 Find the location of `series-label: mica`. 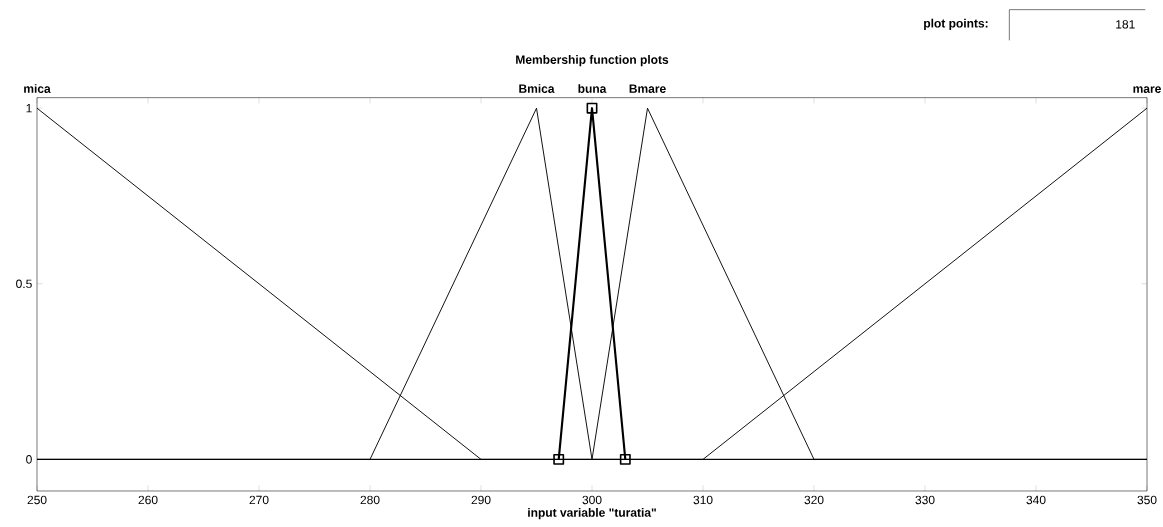

series-label: mica is located at coordinates (37, 88).